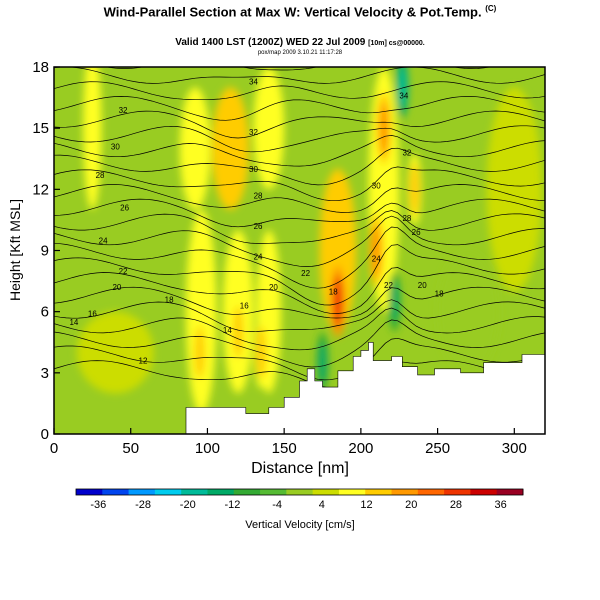 This screenshot has height=600, width=600. I want to click on colorbar: -36 -28 -20 -12 -4 4 12 20 28 36, so click(299, 499).